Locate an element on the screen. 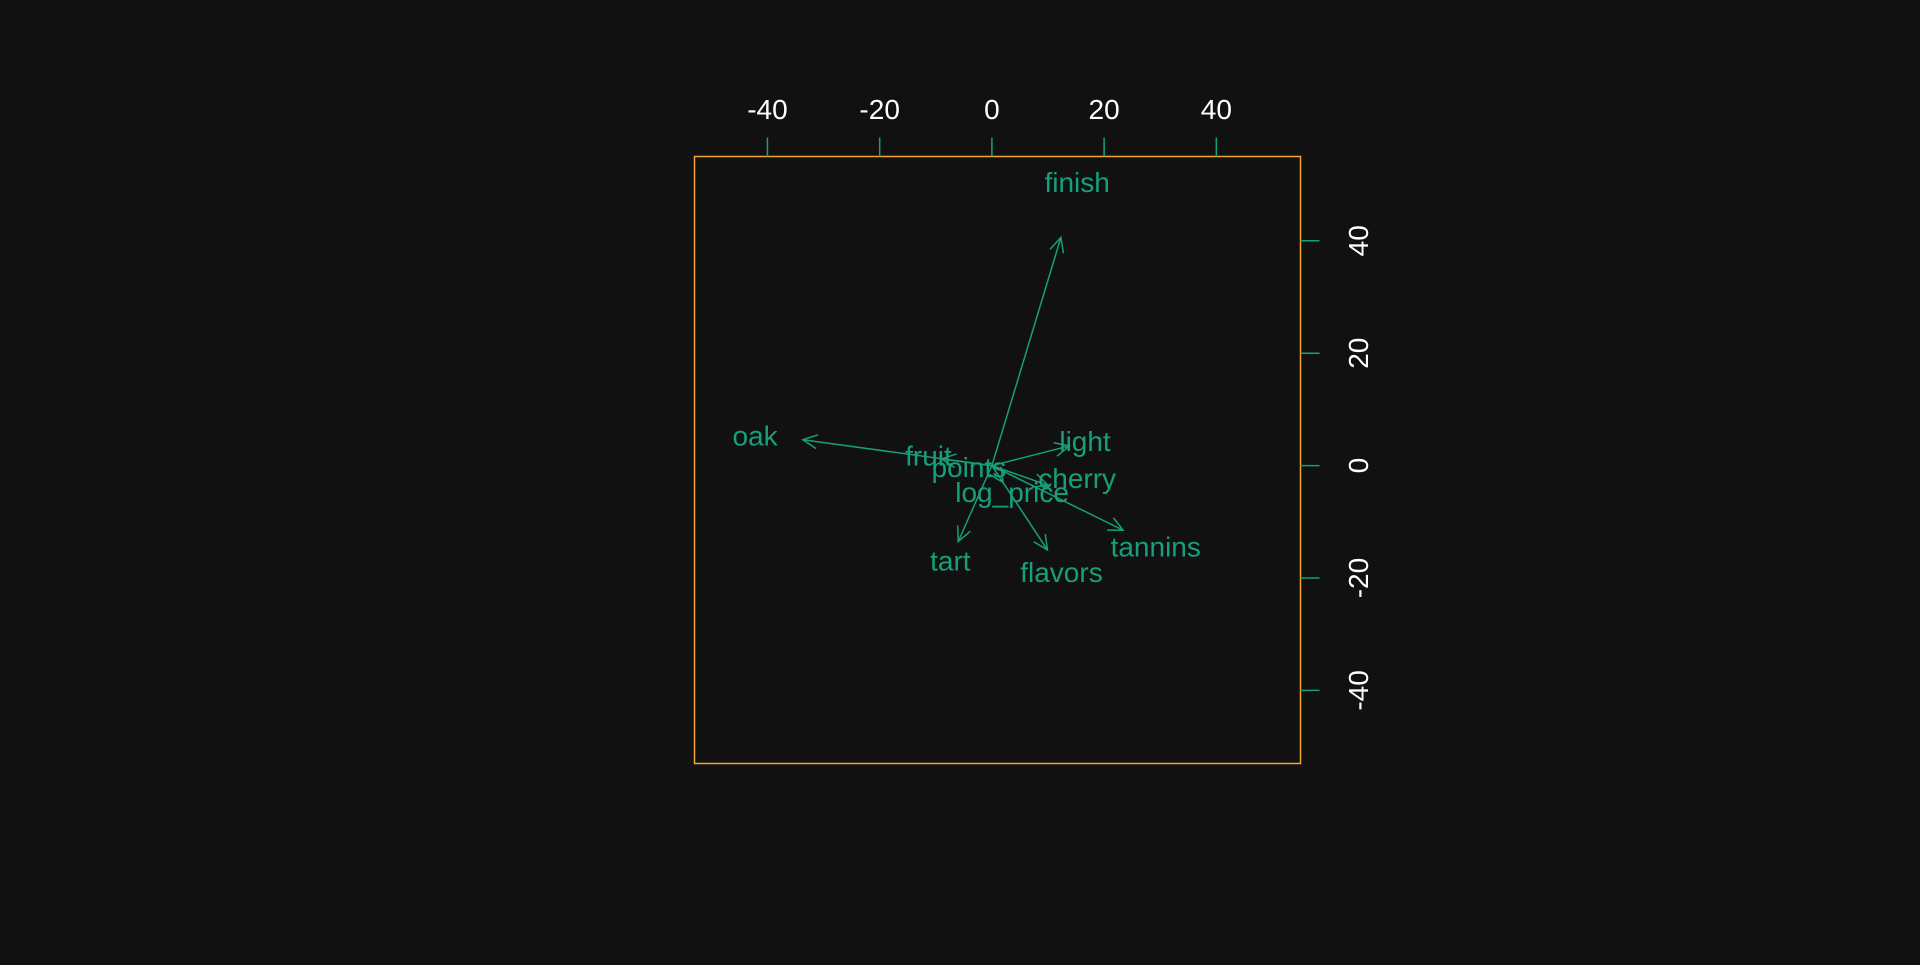  x-tick-label: 0 is located at coordinates (992, 109).